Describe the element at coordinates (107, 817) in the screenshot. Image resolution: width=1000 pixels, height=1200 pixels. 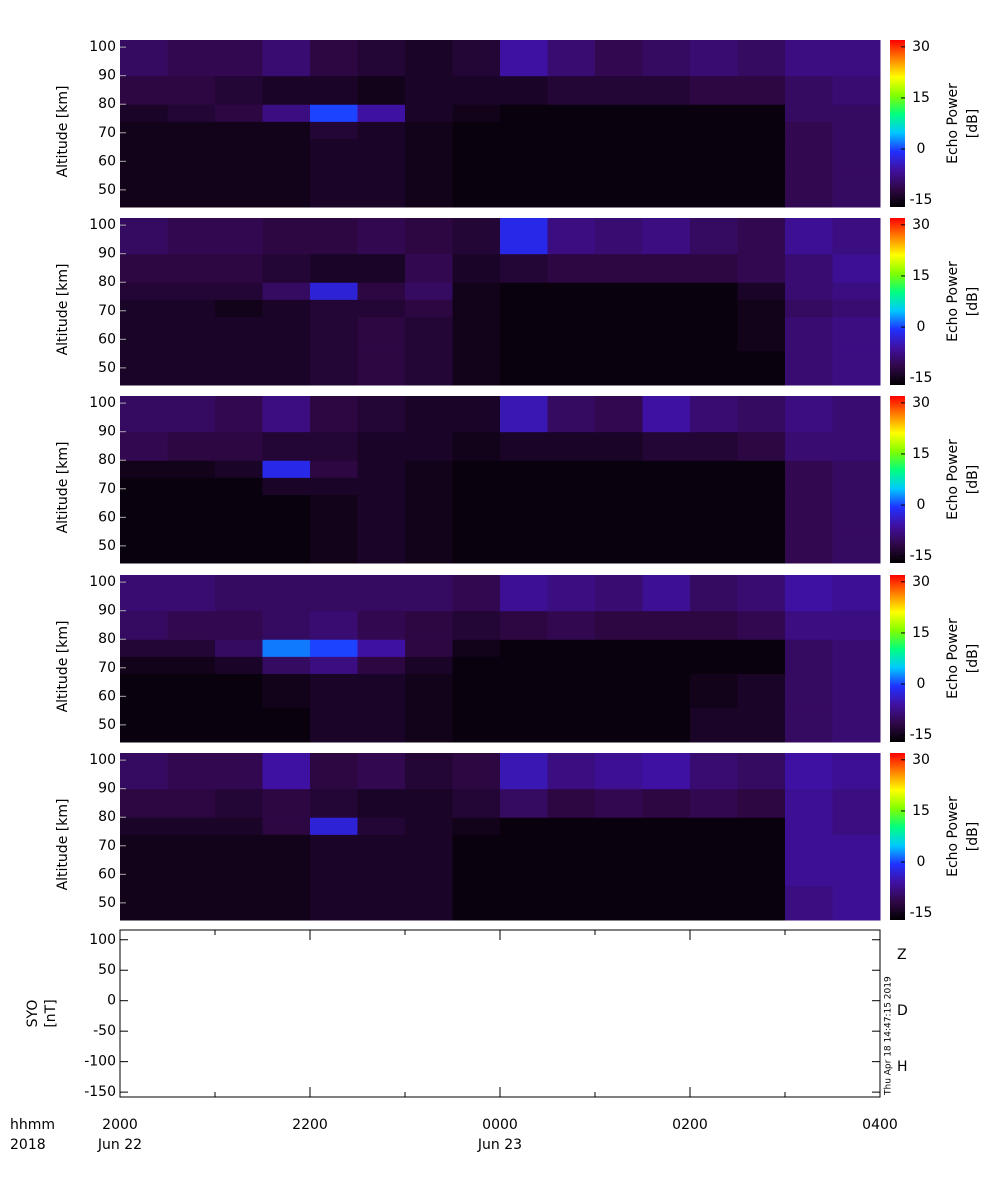
I see `y-tick-label: 80` at that location.